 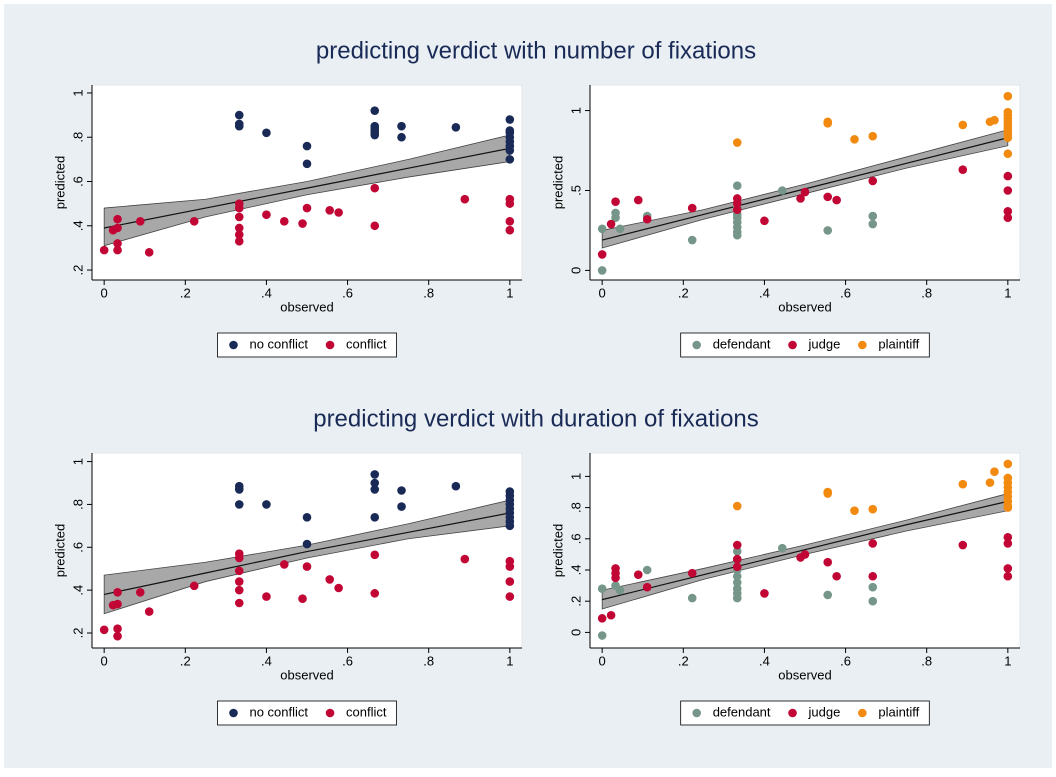 I want to click on legend: no conflict conflict, so click(x=307, y=713).